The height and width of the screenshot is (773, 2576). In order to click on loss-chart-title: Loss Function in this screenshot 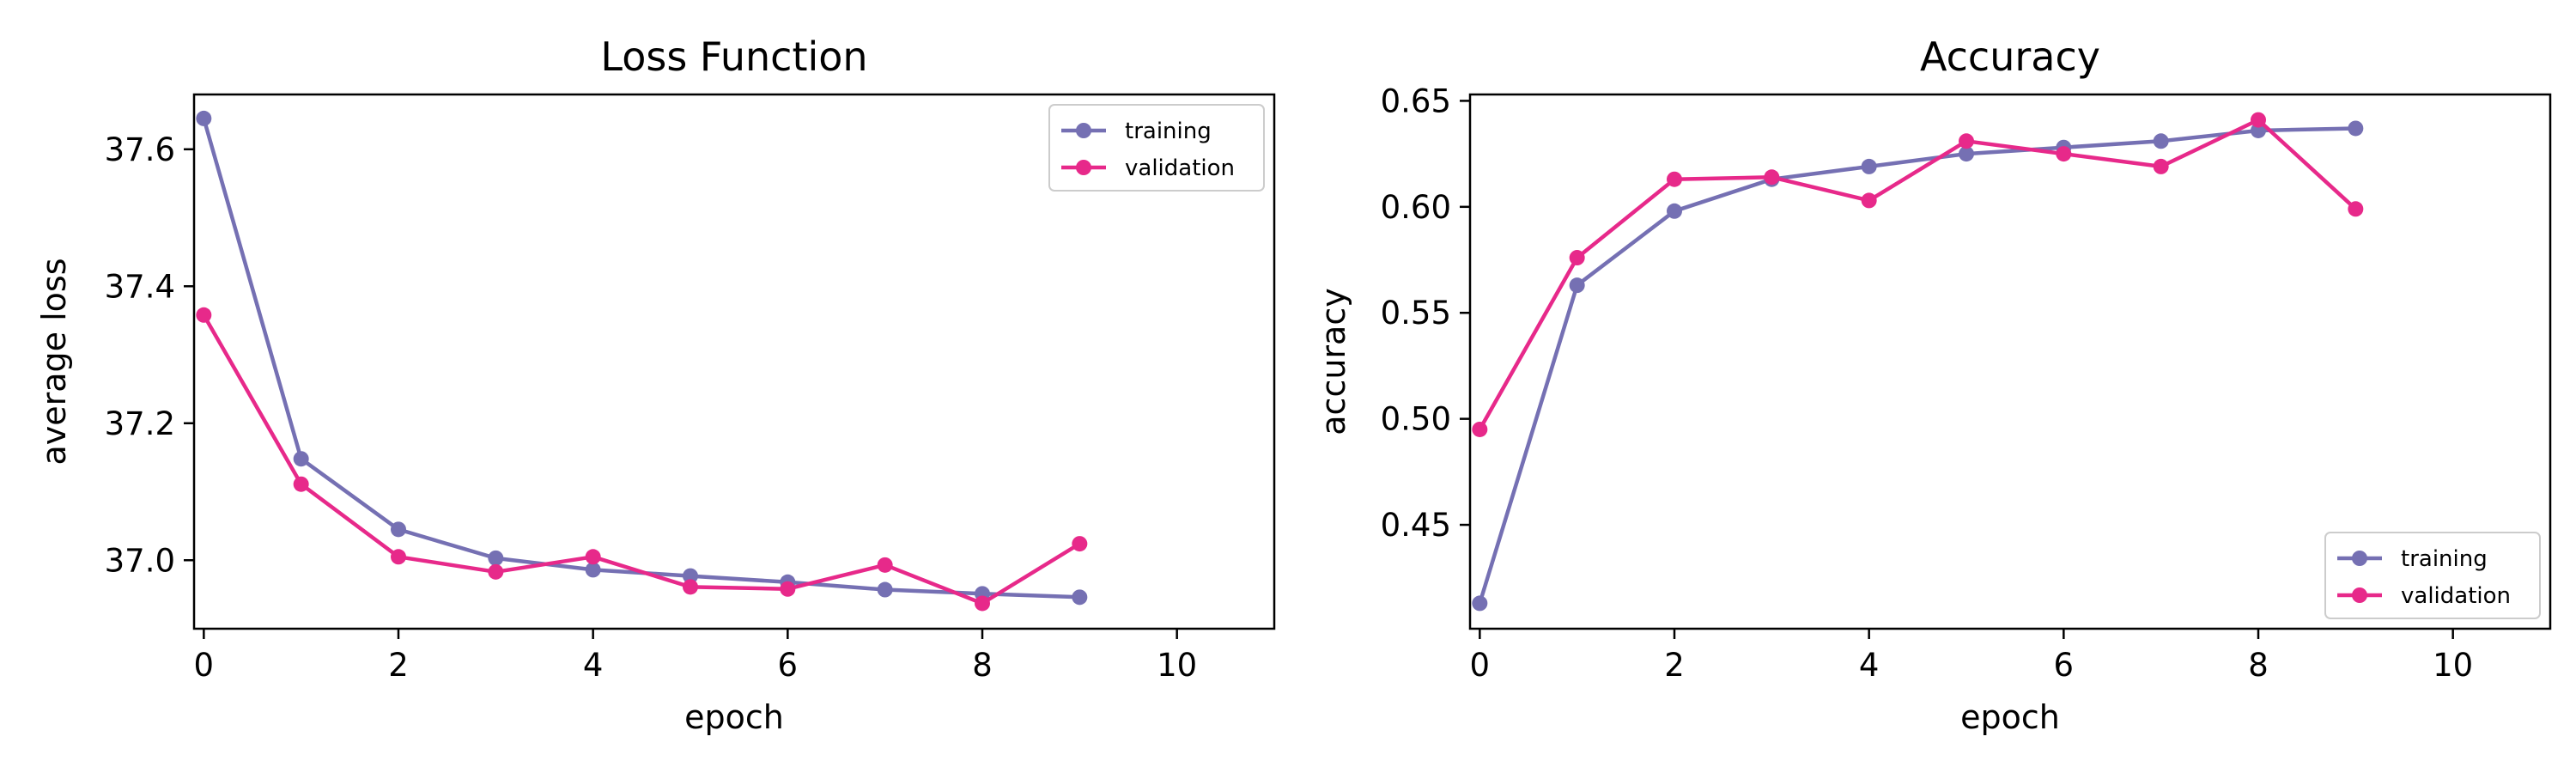, I will do `click(733, 57)`.